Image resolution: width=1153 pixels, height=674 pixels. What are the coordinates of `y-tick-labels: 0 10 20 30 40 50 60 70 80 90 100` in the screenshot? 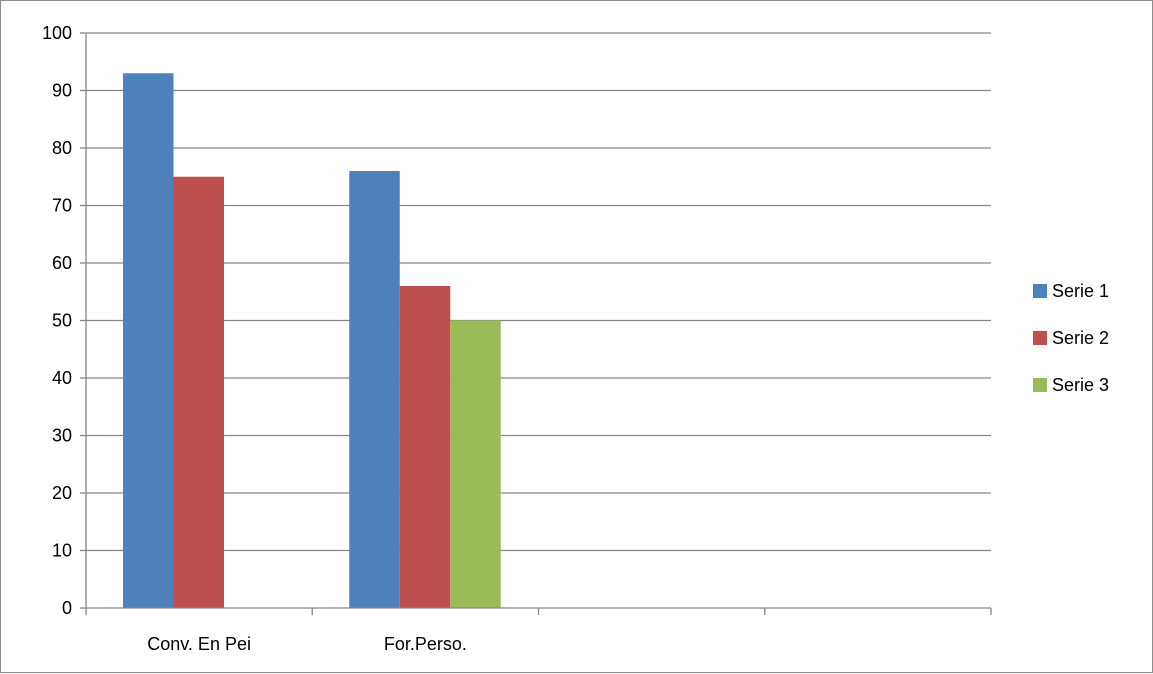 It's located at (57, 320).